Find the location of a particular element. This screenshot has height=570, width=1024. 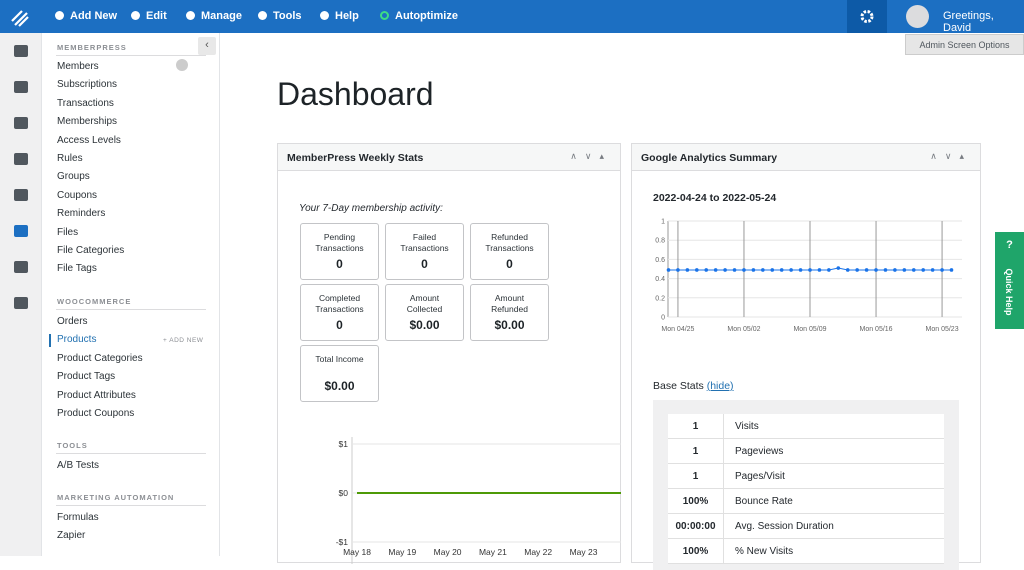

y-tick-label: $0 is located at coordinates (344, 493).